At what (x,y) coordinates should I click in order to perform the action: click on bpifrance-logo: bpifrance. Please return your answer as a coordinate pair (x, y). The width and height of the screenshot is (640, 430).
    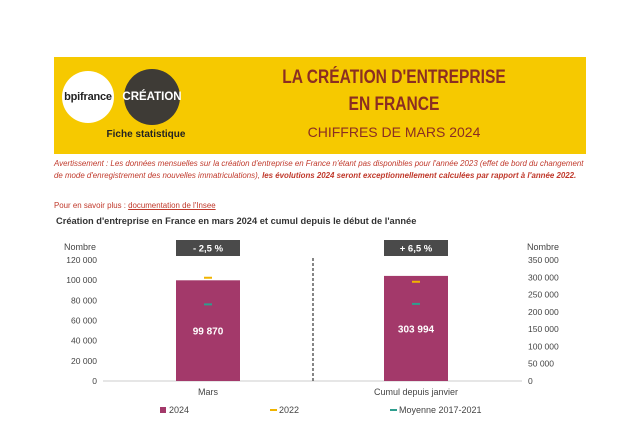
    Looking at the image, I should click on (88, 97).